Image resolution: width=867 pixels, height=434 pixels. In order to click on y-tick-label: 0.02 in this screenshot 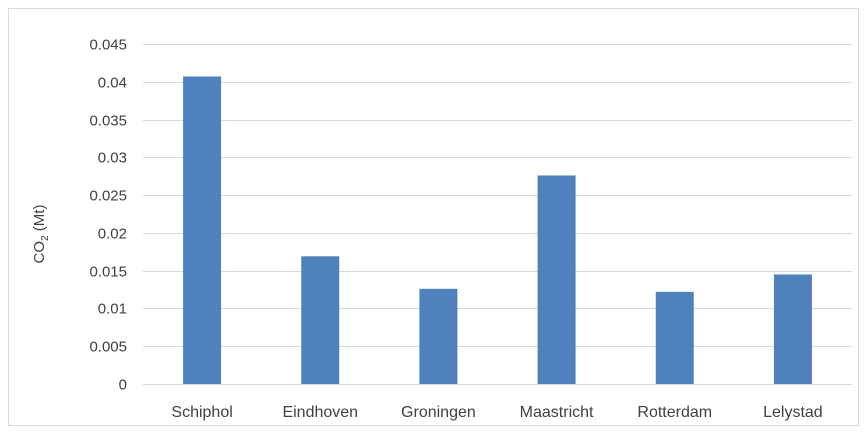, I will do `click(112, 234)`.